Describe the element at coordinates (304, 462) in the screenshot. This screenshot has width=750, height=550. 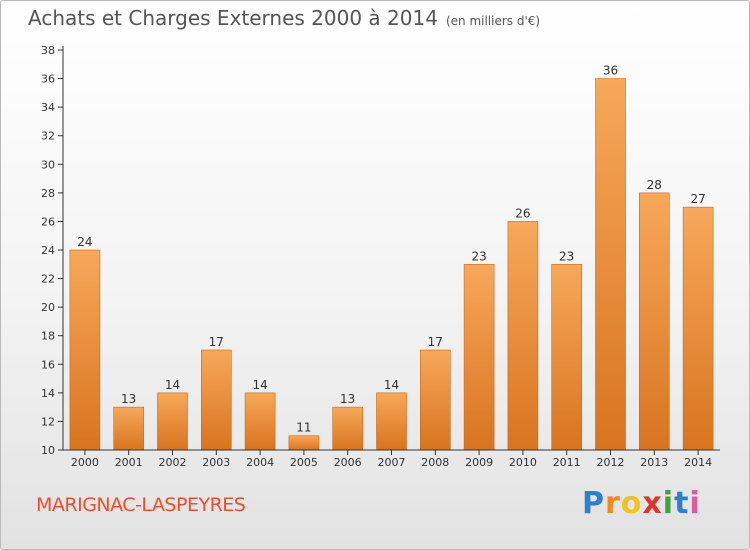
I see `x-tick-label: 2005` at that location.